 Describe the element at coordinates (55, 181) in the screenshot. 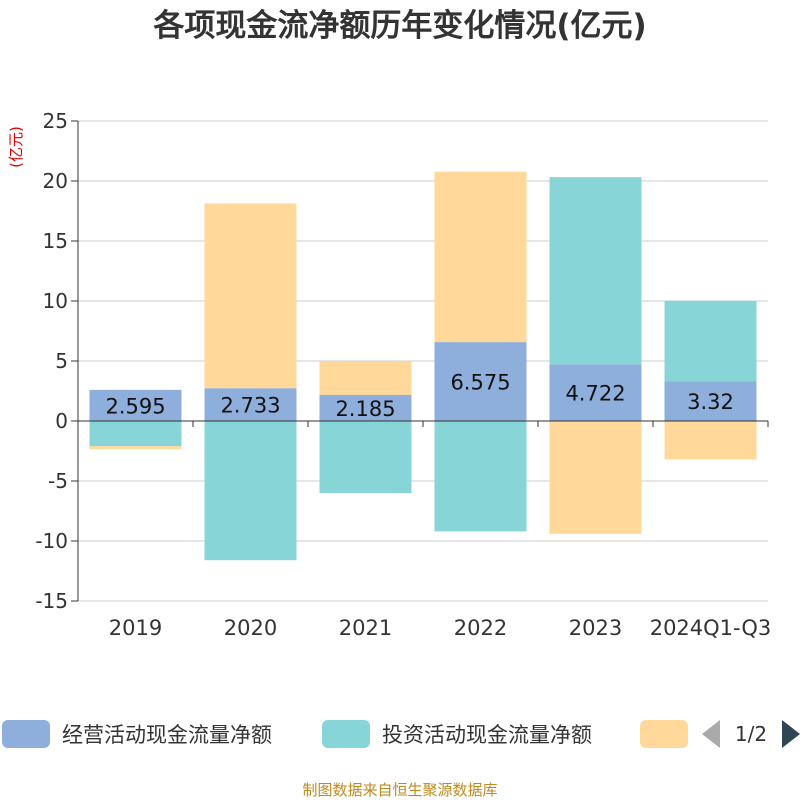

I see `y-tick-label: 20` at that location.